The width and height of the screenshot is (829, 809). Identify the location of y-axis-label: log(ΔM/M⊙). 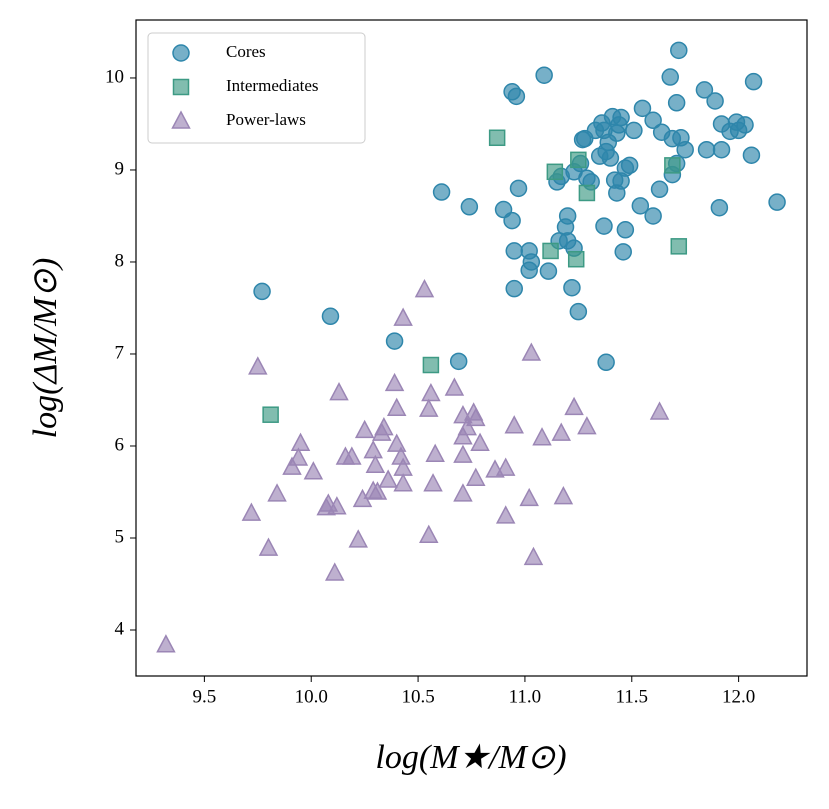
(45, 348).